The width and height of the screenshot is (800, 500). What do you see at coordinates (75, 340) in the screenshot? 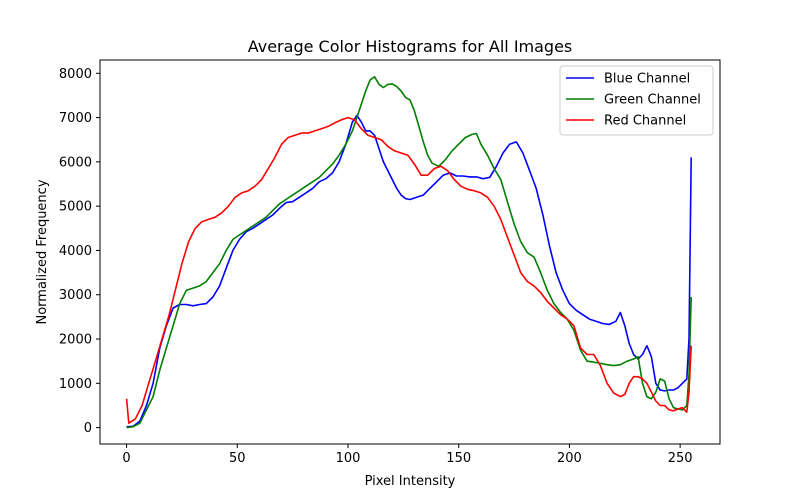
I see `y-tick-label: 2000` at bounding box center [75, 340].